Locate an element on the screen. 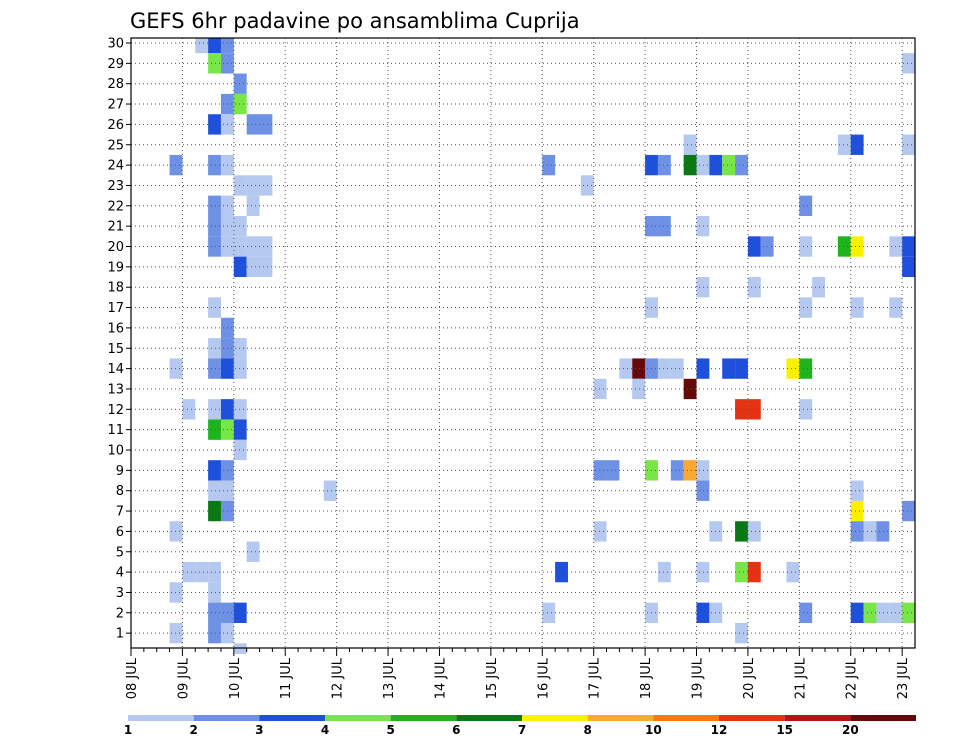 The image size is (960, 742). colorbar-tick-label: 3 is located at coordinates (259, 730).